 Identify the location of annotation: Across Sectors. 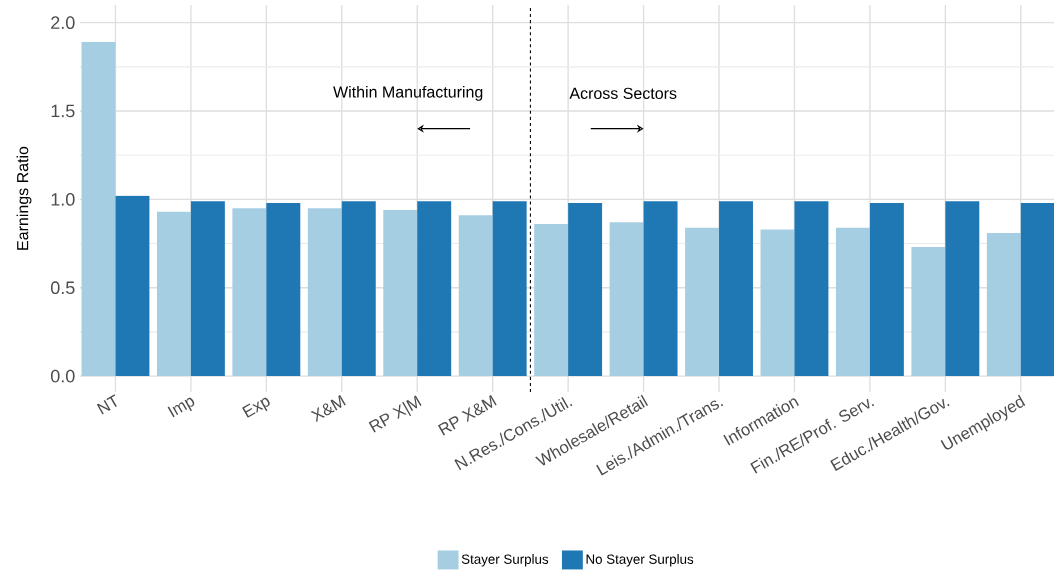
(623, 93).